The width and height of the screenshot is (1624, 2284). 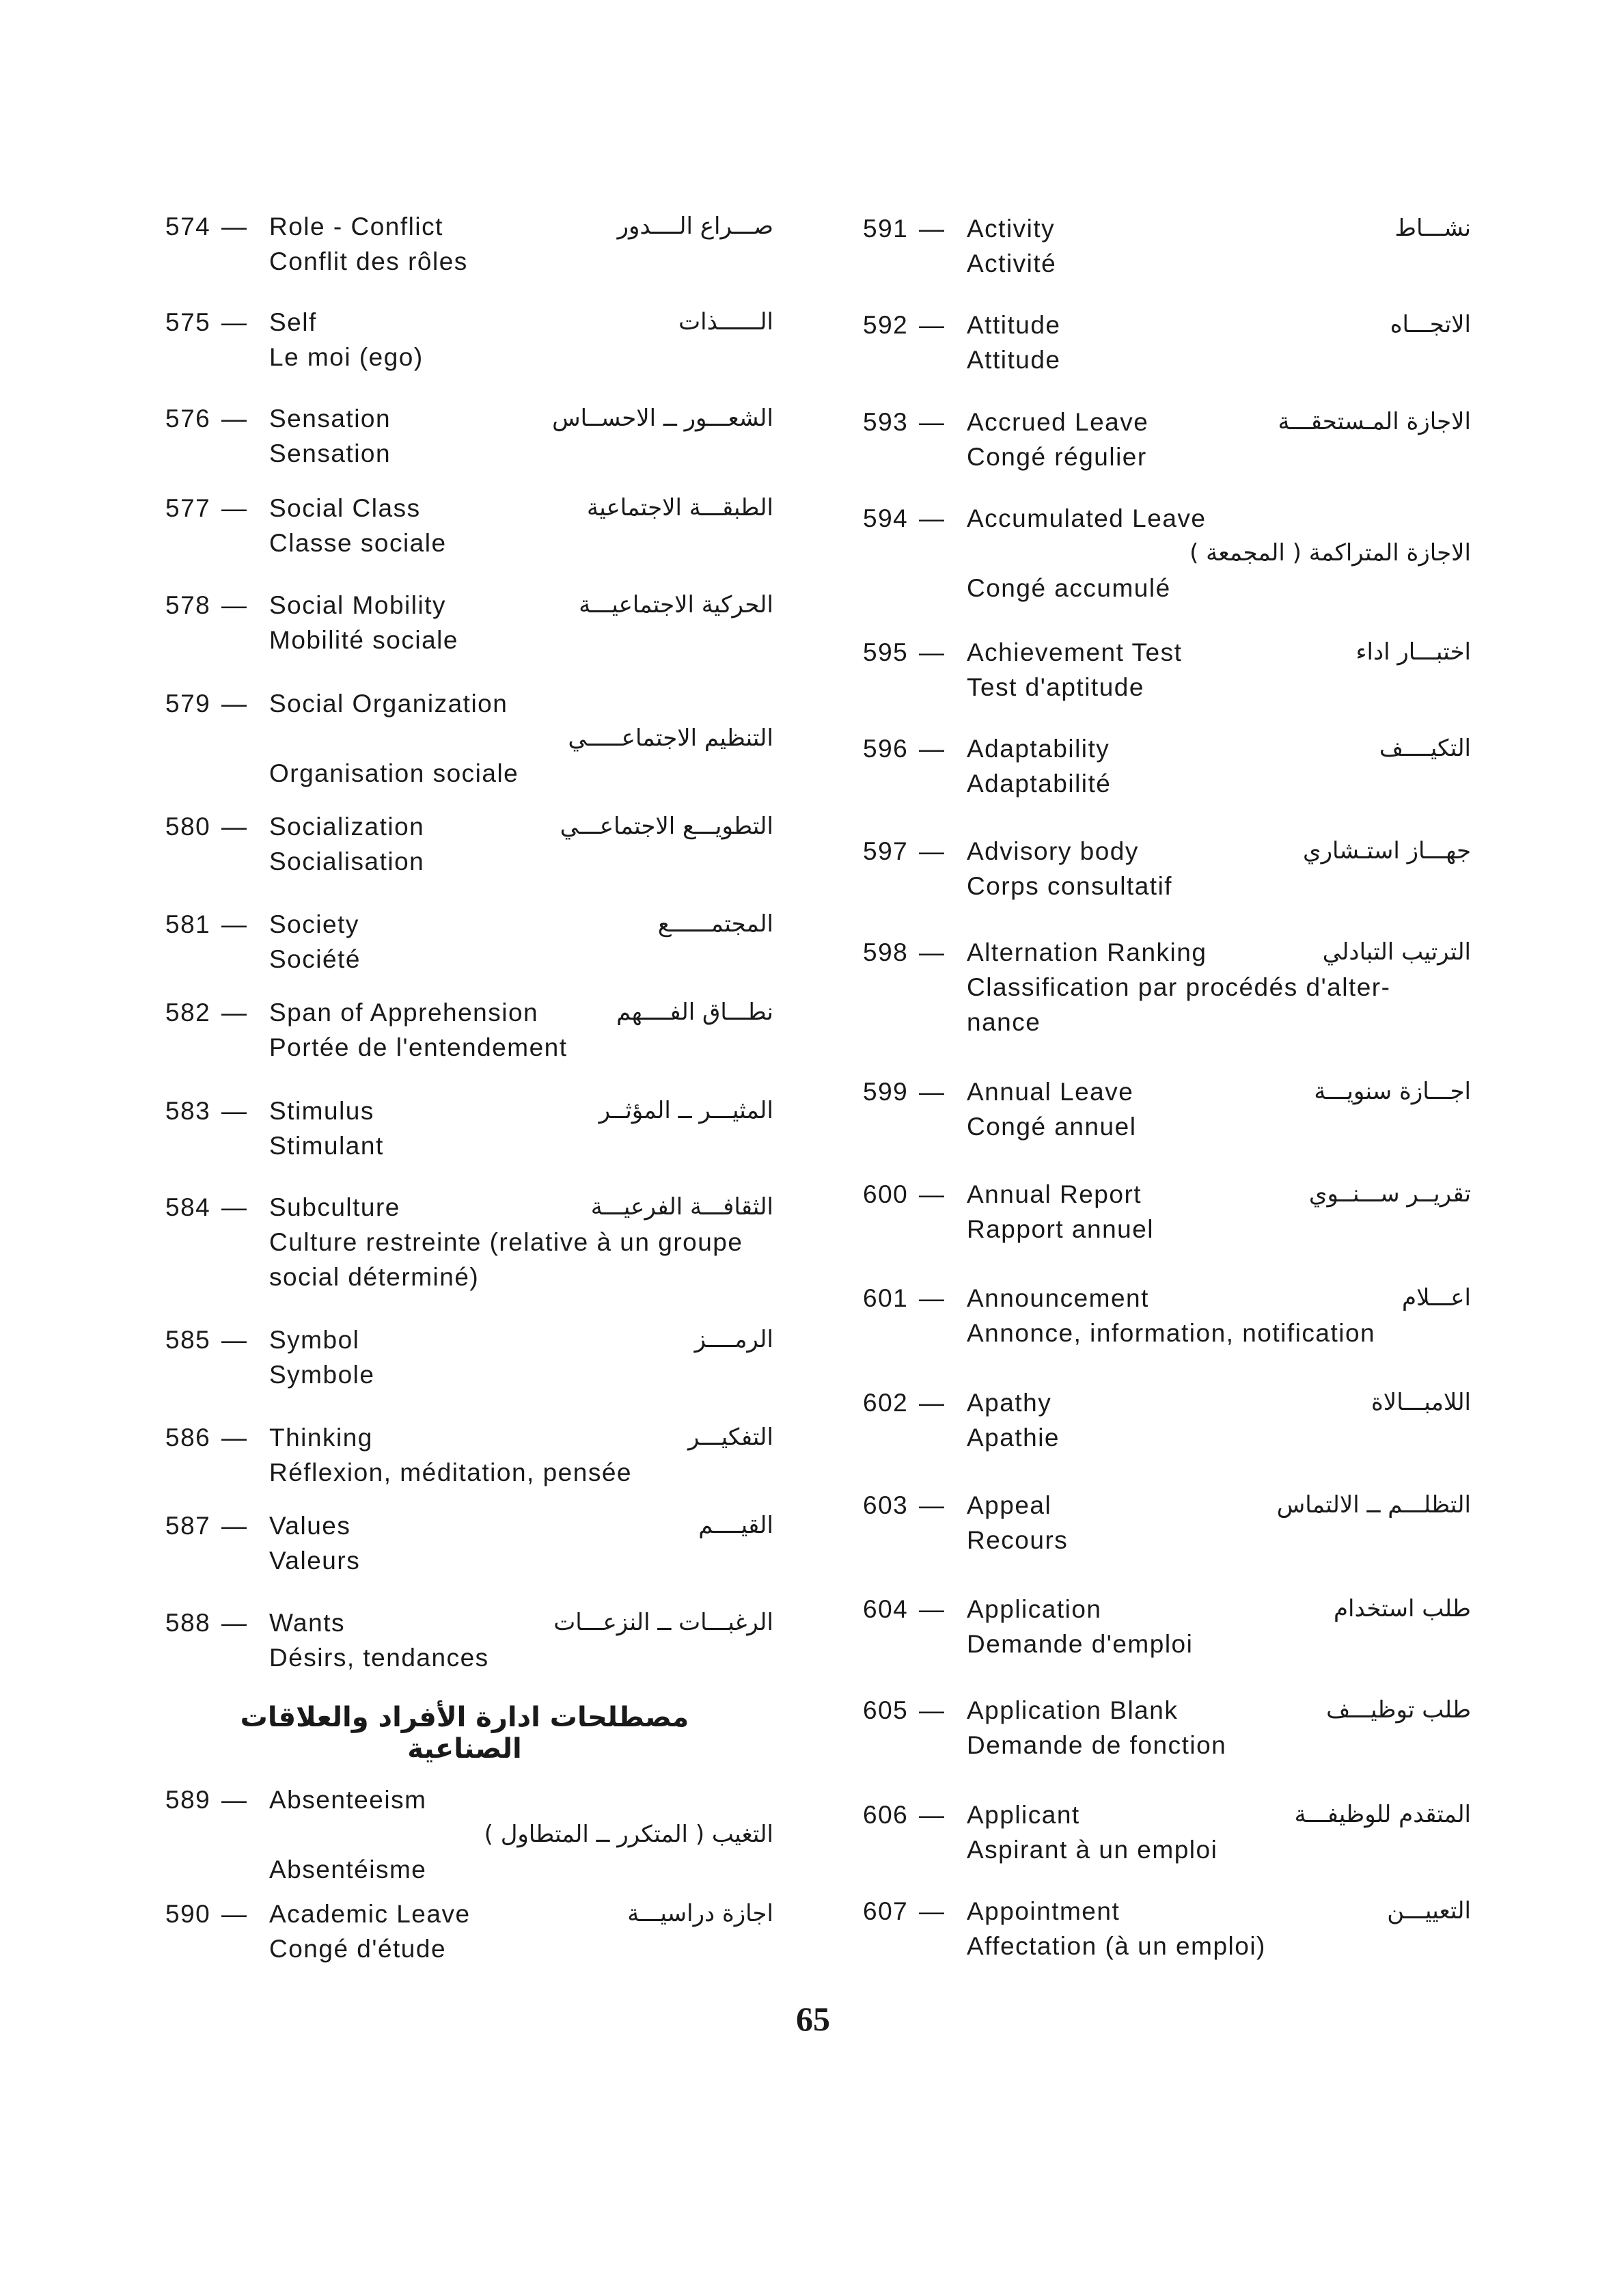 I want to click on entry-number: 589, so click(x=188, y=1800).